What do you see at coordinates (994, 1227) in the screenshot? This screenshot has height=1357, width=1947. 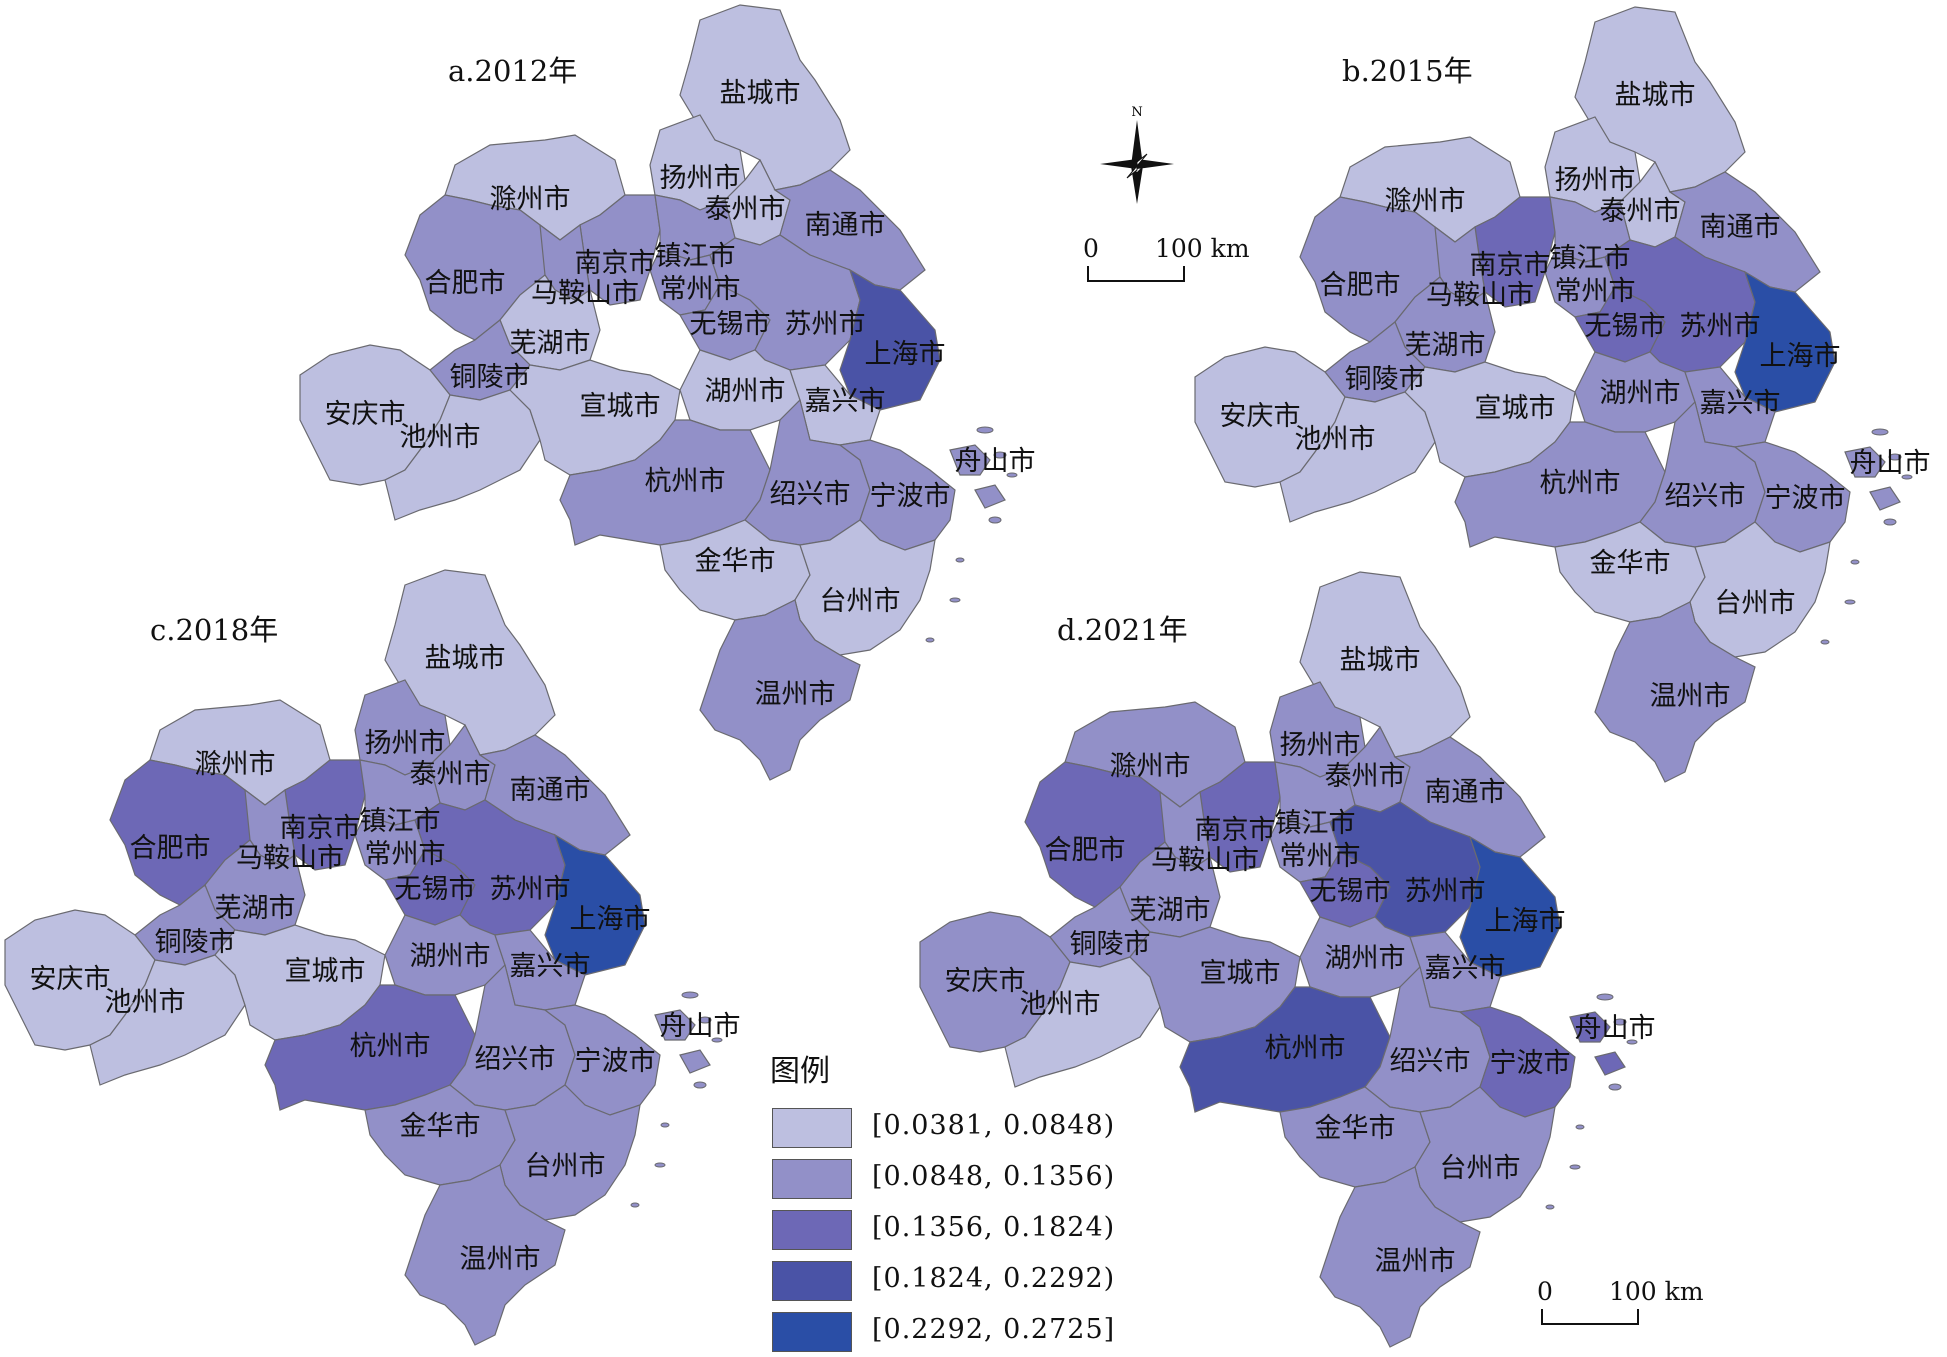 I see `legend-label: [0.1356, 0.1824)` at bounding box center [994, 1227].